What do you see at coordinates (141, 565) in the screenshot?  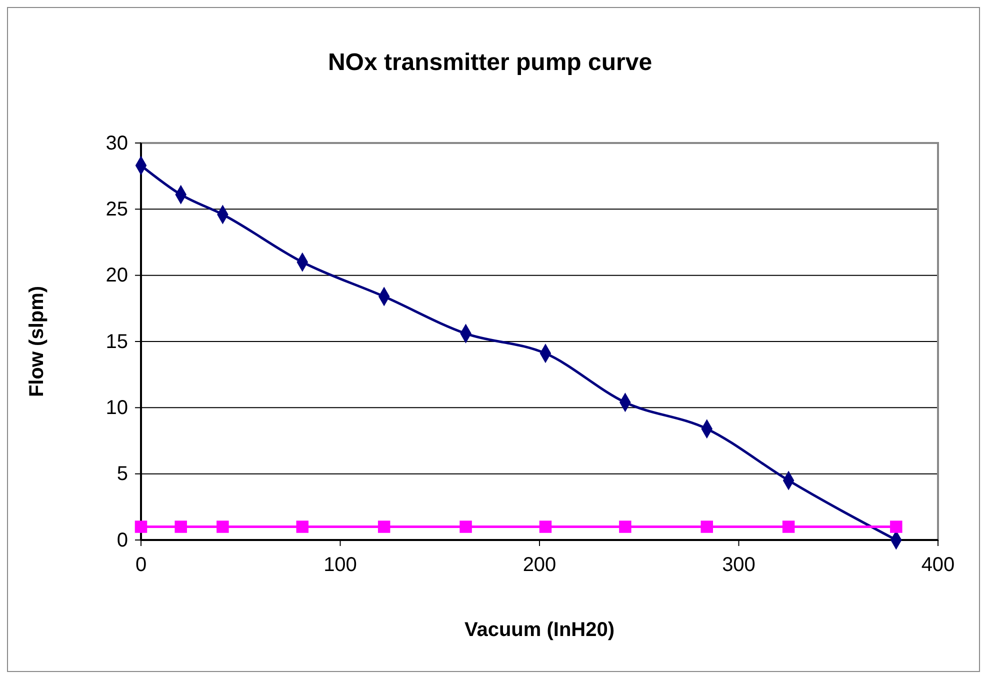 I see `x-tick-label: 0` at bounding box center [141, 565].